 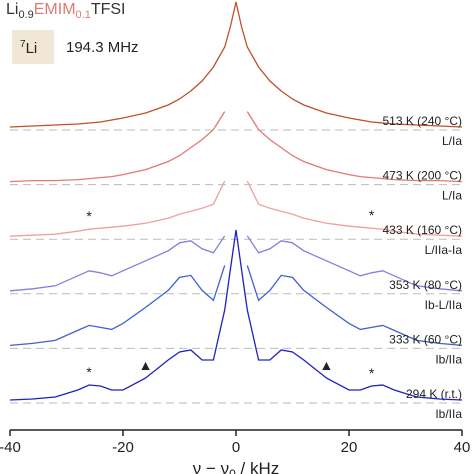 I want to click on chart-title: Li0.9EMIM0.1TFSI, so click(x=66, y=11).